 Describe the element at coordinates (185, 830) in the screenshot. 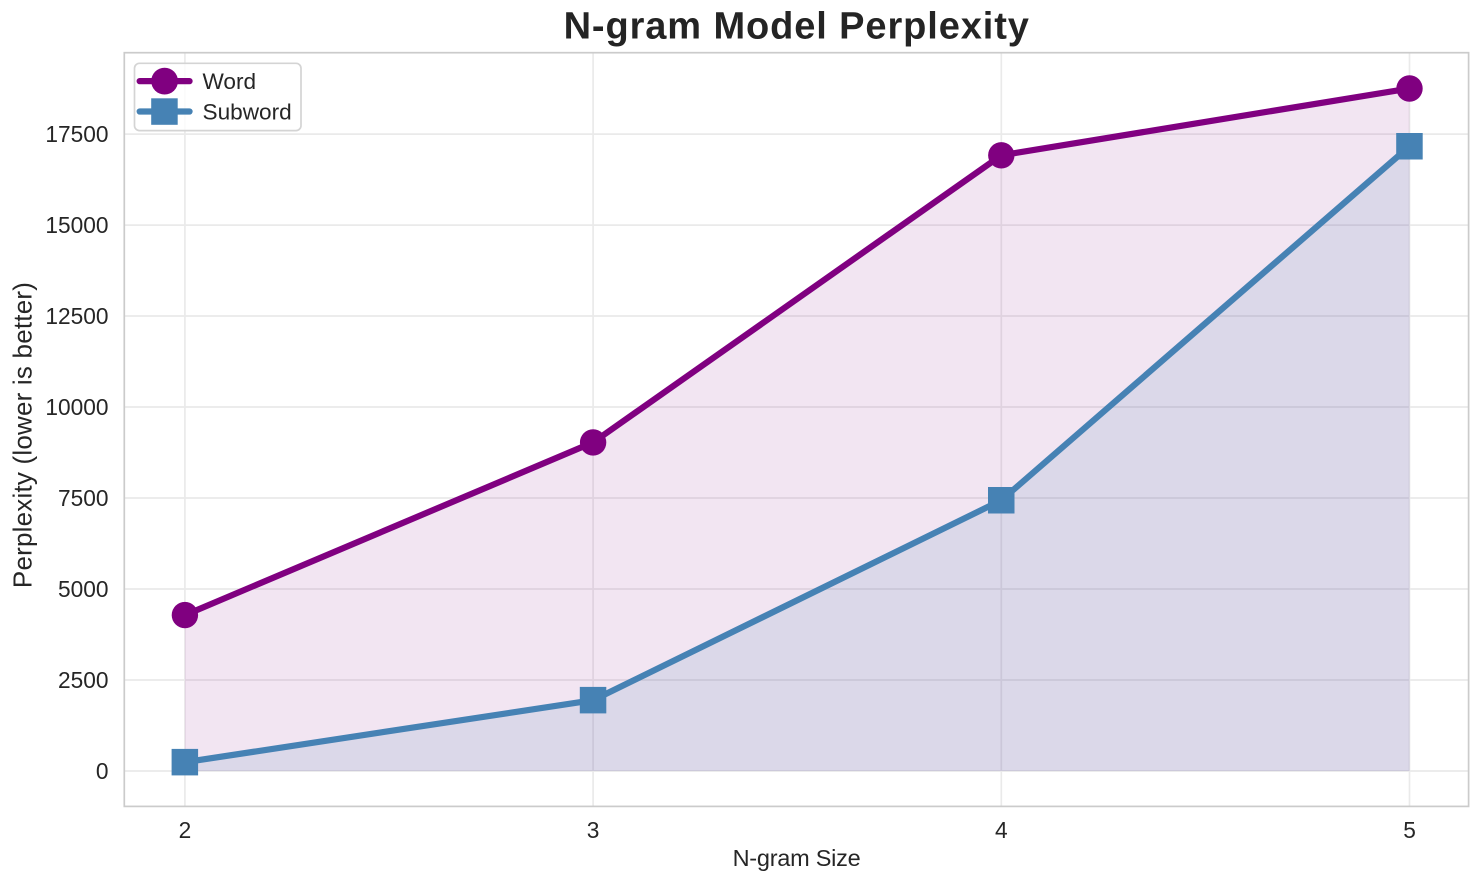

I see `svg-text: 2` at that location.